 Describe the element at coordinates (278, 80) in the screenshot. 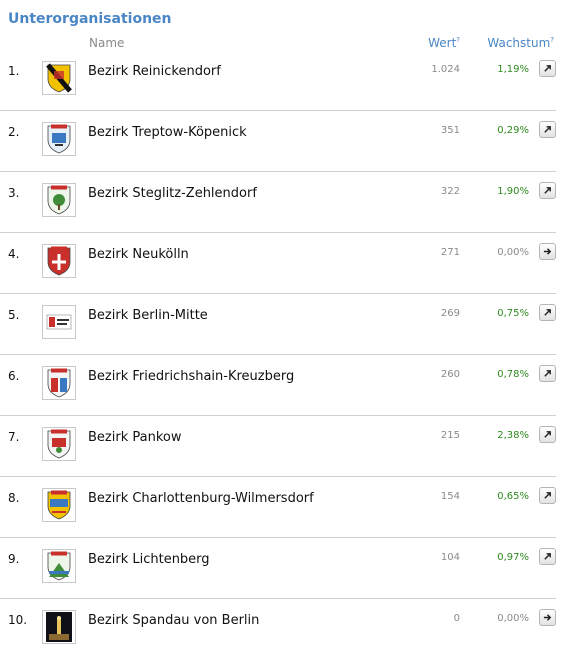

I see `list-item: 1. Bezirk Reinickendorf 1.024 1,19%` at that location.